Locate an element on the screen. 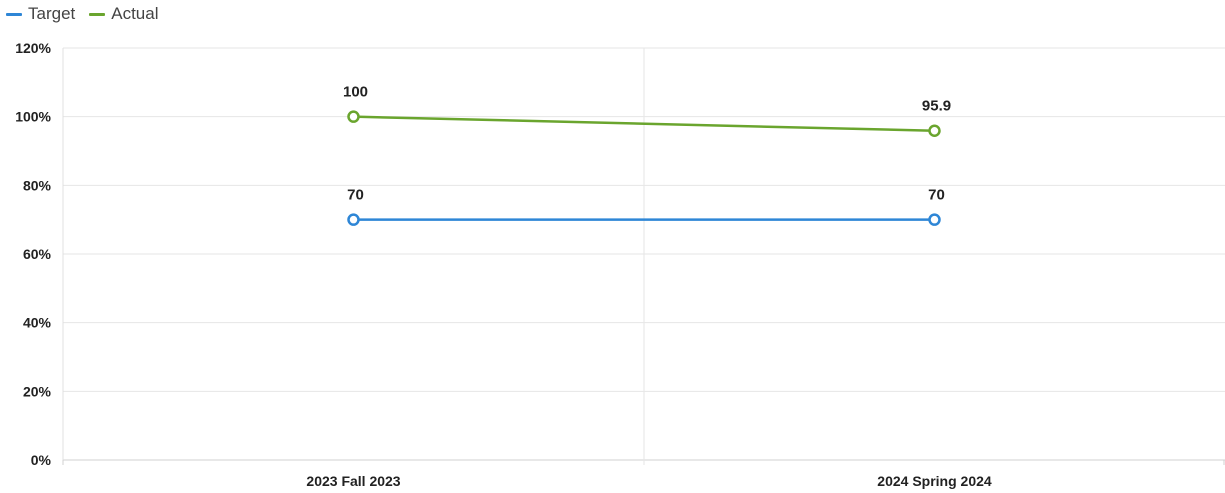  x-tick-label: 2024 Spring 2024 is located at coordinates (934, 481).